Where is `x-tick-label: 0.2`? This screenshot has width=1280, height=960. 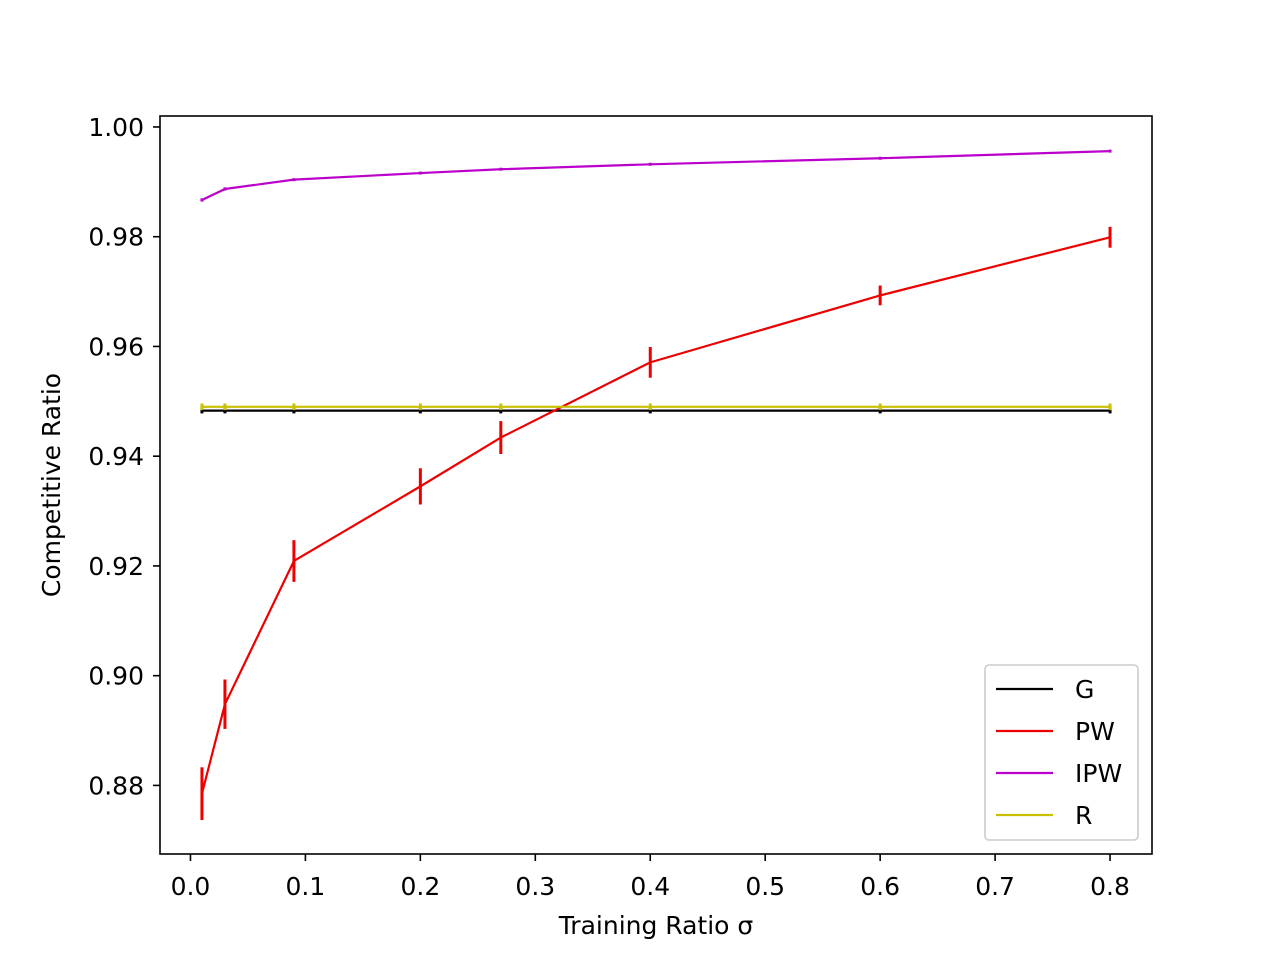 x-tick-label: 0.2 is located at coordinates (420, 886).